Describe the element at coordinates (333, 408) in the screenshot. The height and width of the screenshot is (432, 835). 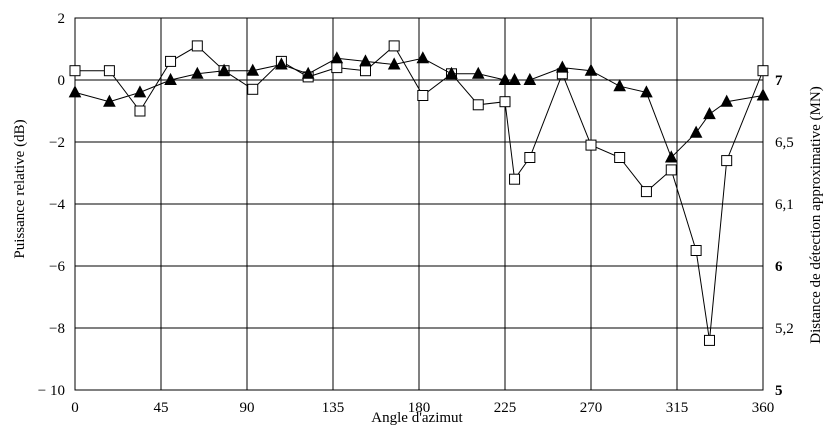
I see `x-tick-label: 135` at that location.